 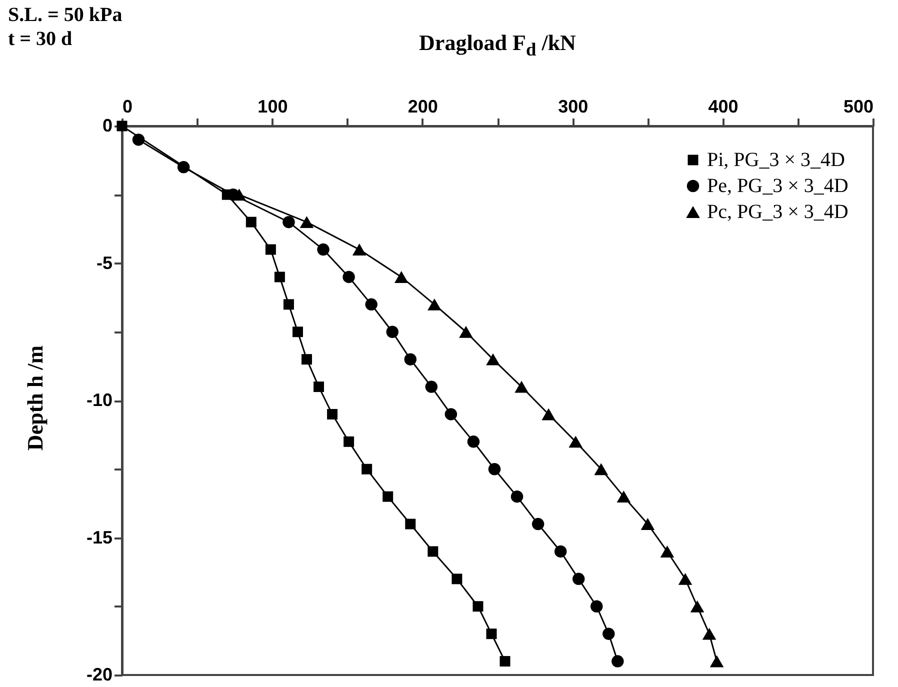 What do you see at coordinates (723, 106) in the screenshot?
I see `x-tick-label: 400` at bounding box center [723, 106].